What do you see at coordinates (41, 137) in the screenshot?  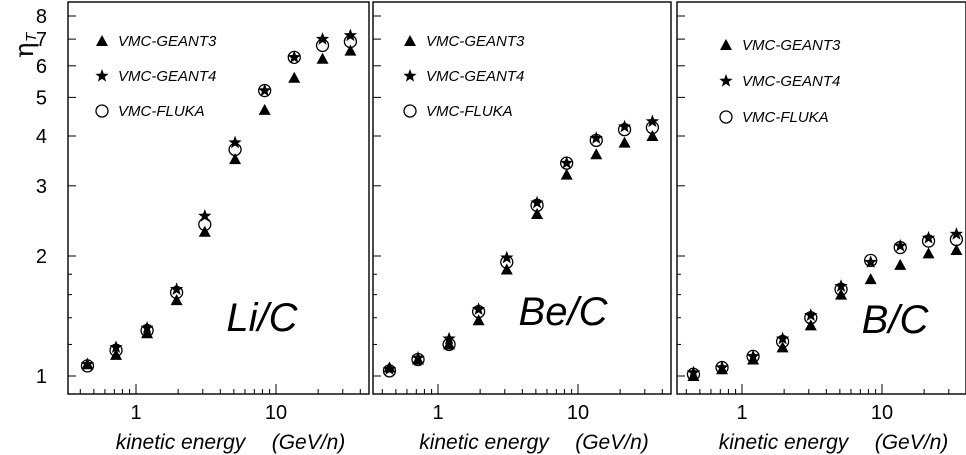 I see `y-tick-label: 4` at bounding box center [41, 137].